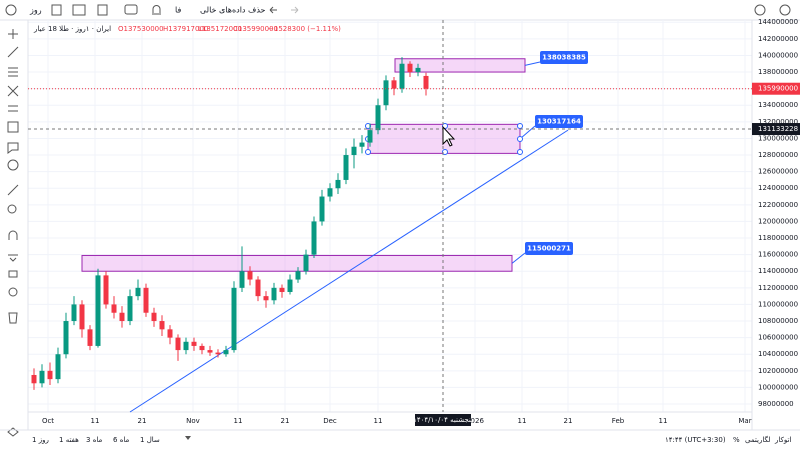 The image size is (800, 450). Describe the element at coordinates (220, 29) in the screenshot. I see `ohlc-low: L135172000` at that location.